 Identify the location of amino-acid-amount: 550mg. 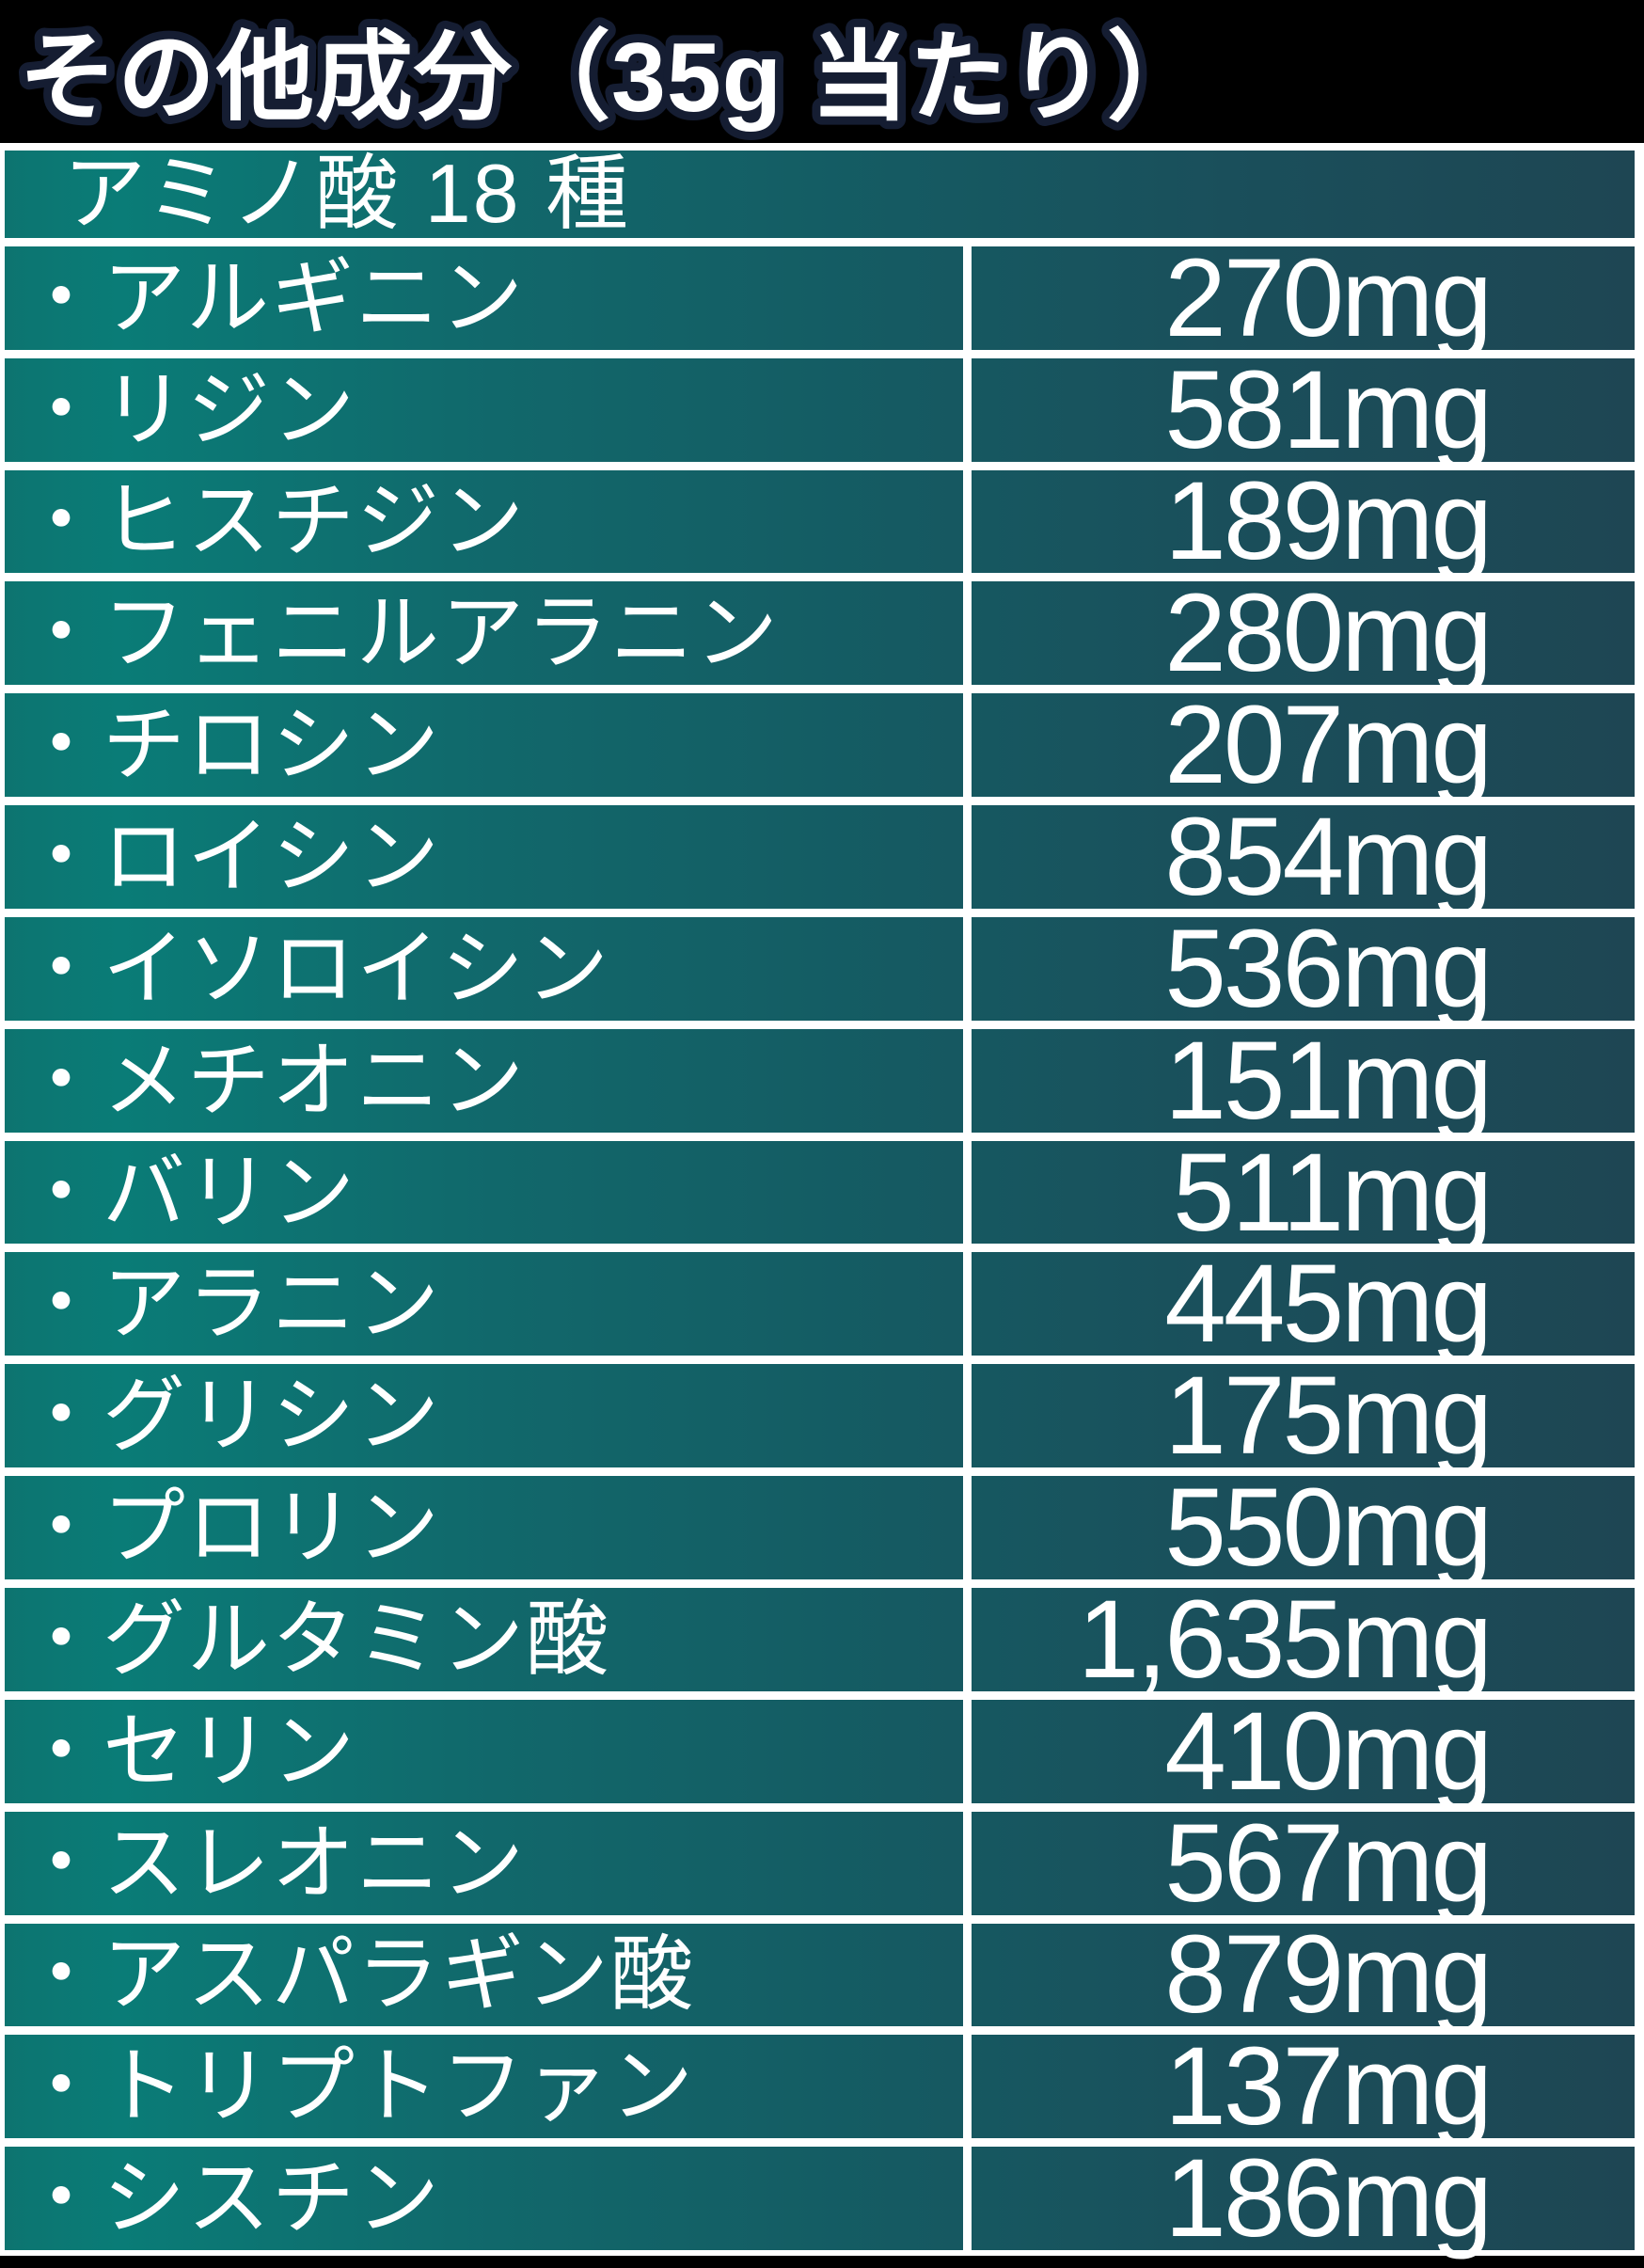
(1328, 1528).